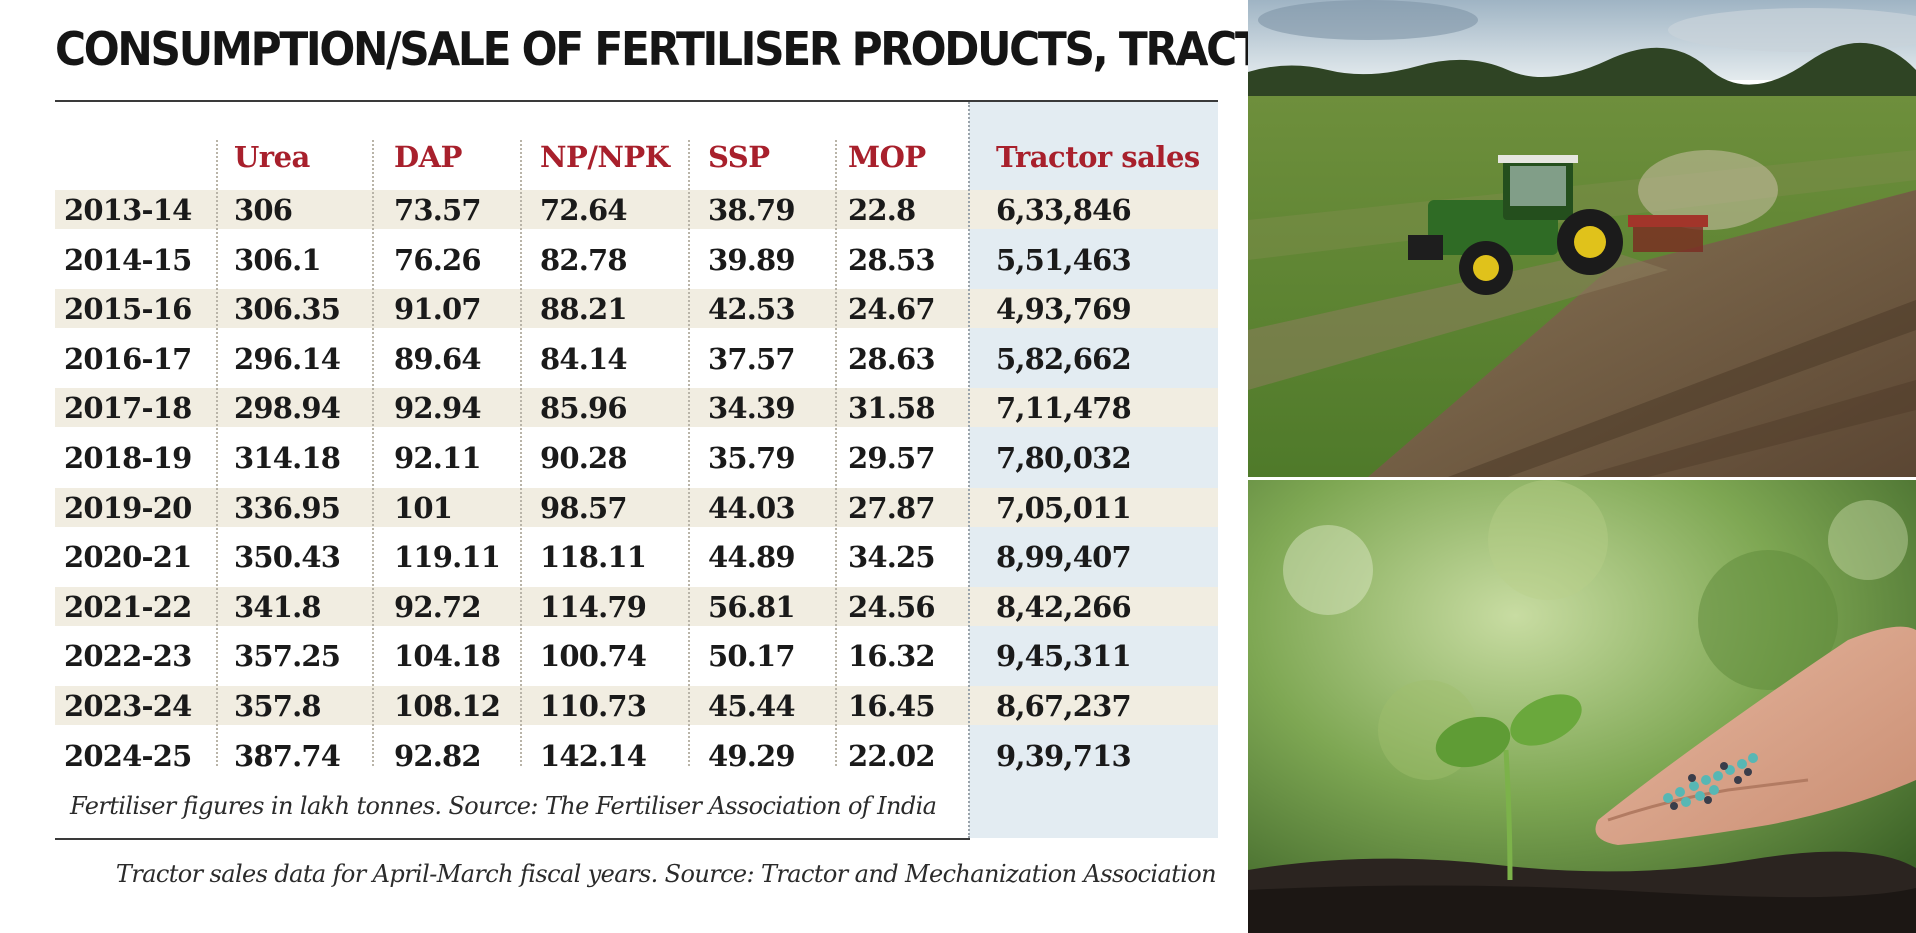 The width and height of the screenshot is (1916, 933). I want to click on cell-mop: 24.67, so click(892, 309).